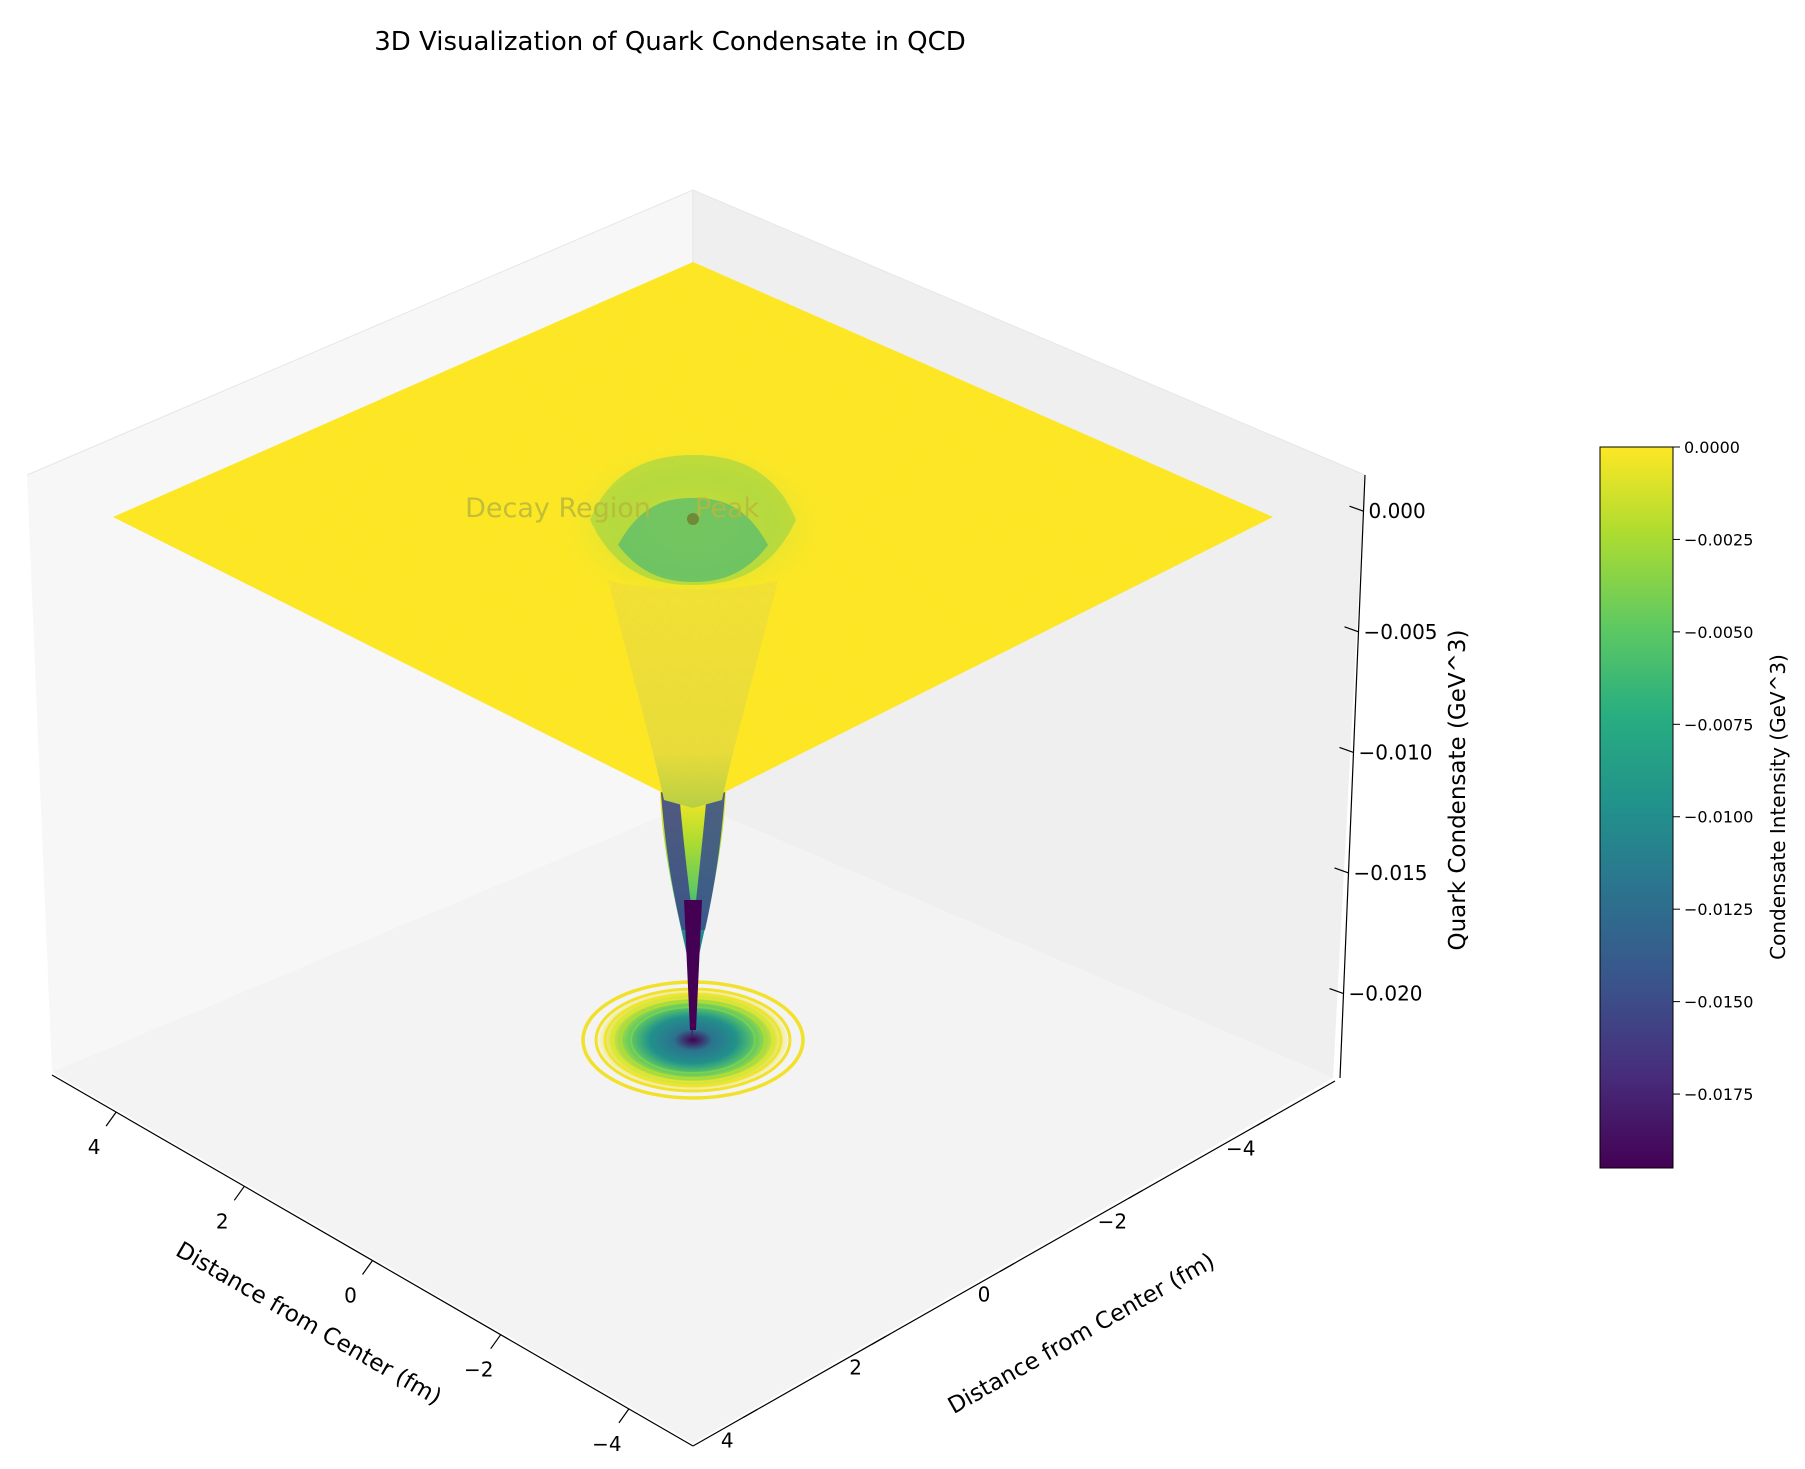 The width and height of the screenshot is (1805, 1469). Describe the element at coordinates (1396, 752) in the screenshot. I see `z-tick-label: −0.010` at that location.